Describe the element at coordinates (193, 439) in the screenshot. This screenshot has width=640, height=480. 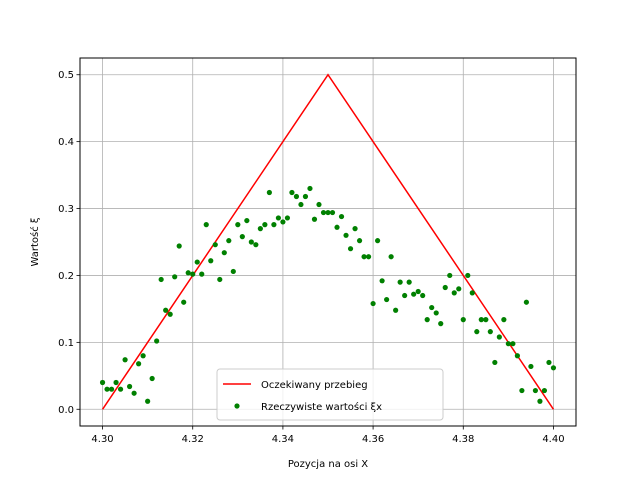
I see `x-tick-label: 4.32` at that location.